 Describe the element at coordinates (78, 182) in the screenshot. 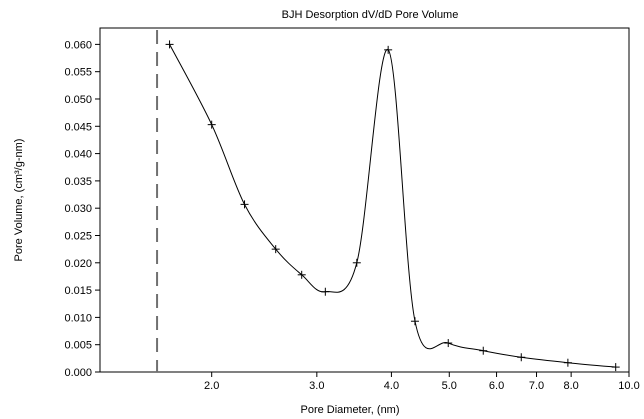

I see `y-tick-label: 0.035` at that location.